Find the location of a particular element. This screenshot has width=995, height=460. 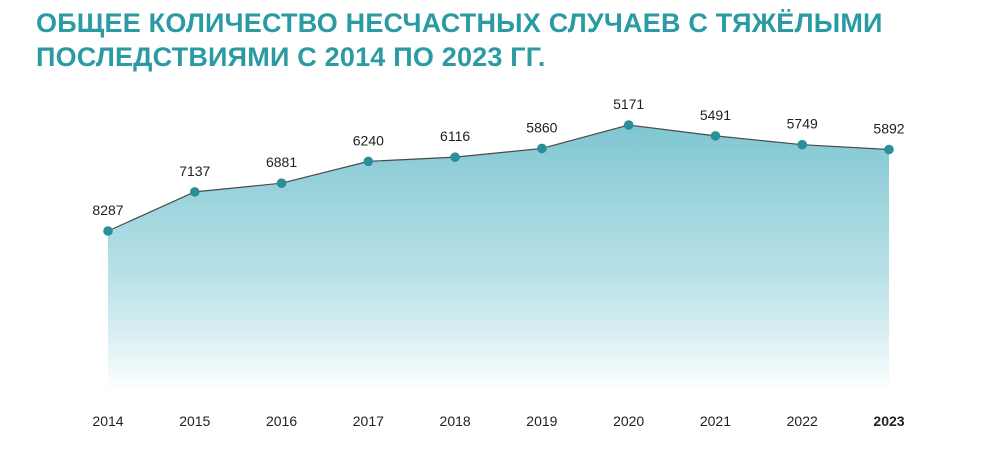

data-point-2019 is located at coordinates (542, 148).